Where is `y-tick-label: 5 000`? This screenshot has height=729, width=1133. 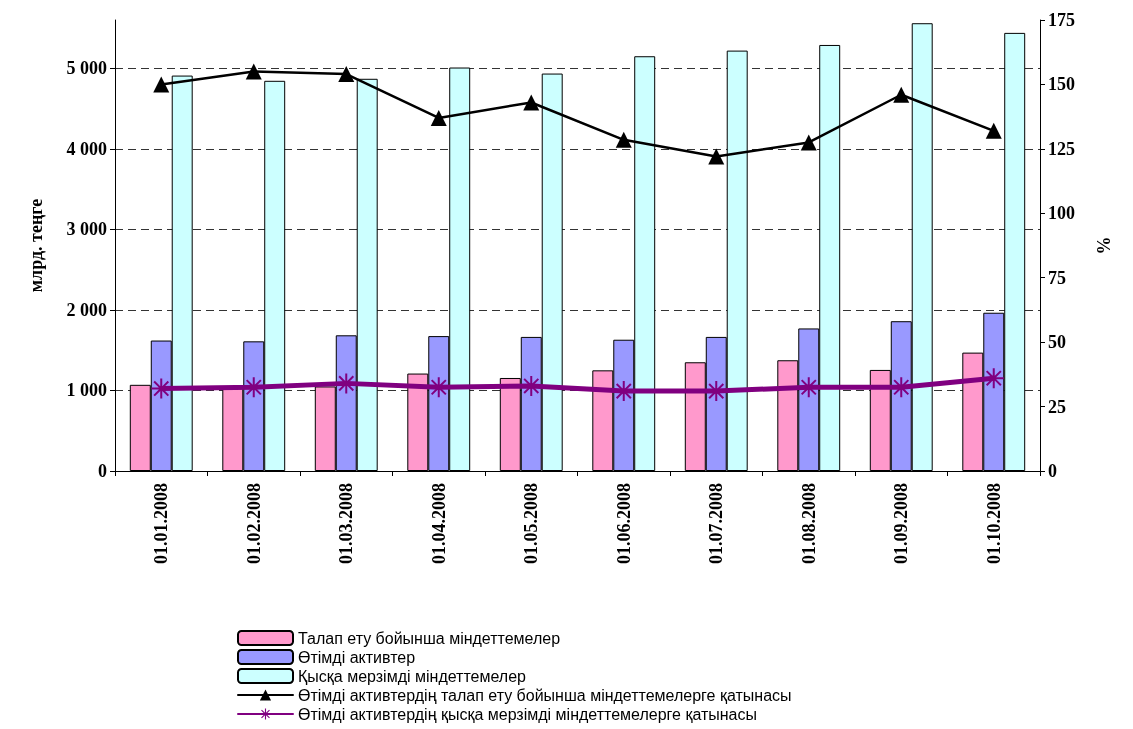
y-tick-label: 5 000 is located at coordinates (86, 68).